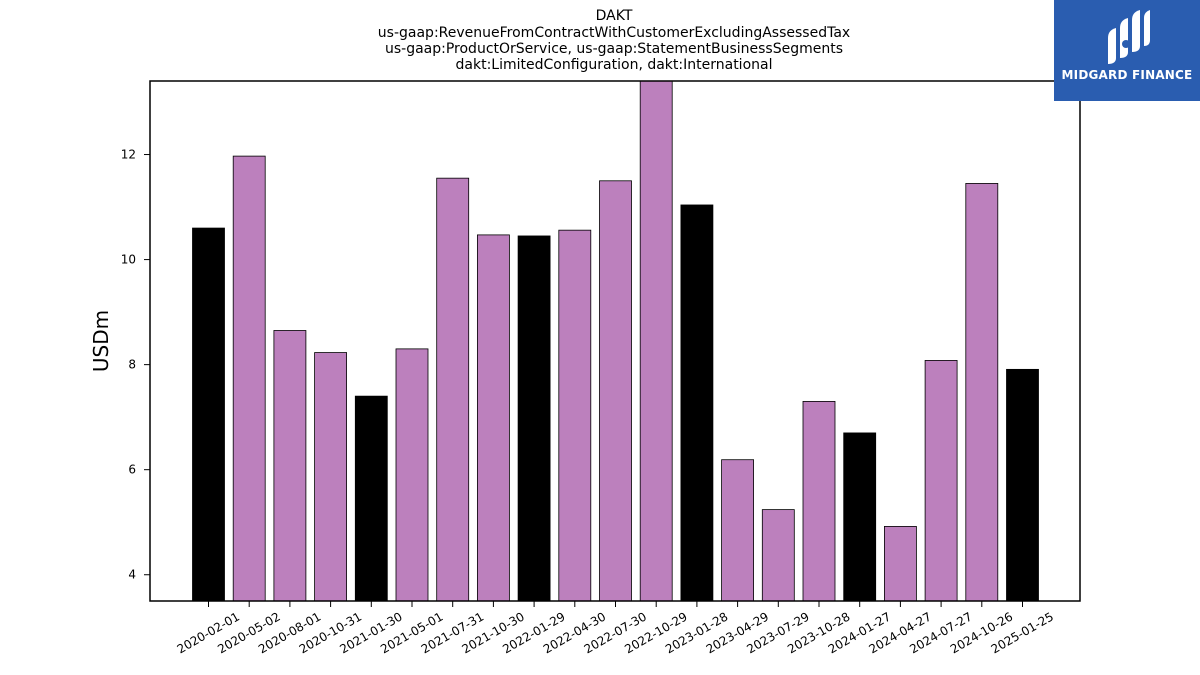  I want to click on y-tick-label: 4, so click(132, 575).